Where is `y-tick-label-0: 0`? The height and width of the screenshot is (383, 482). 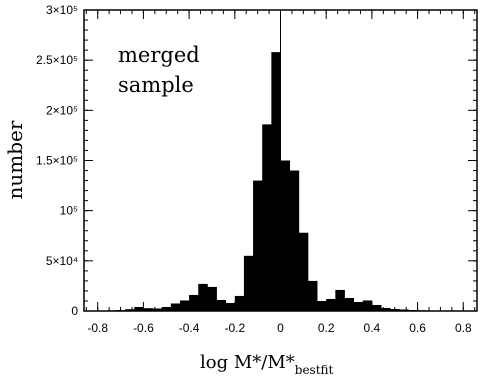 y-tick-label-0: 0 is located at coordinates (74, 311).